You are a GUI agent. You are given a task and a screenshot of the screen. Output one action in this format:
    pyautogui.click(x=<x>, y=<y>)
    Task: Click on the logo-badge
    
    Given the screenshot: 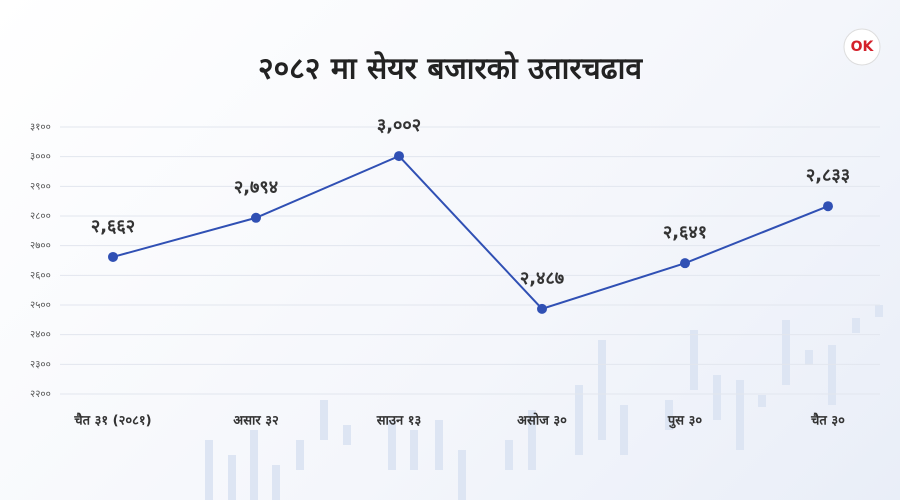 What is the action you would take?
    pyautogui.click(x=862, y=47)
    